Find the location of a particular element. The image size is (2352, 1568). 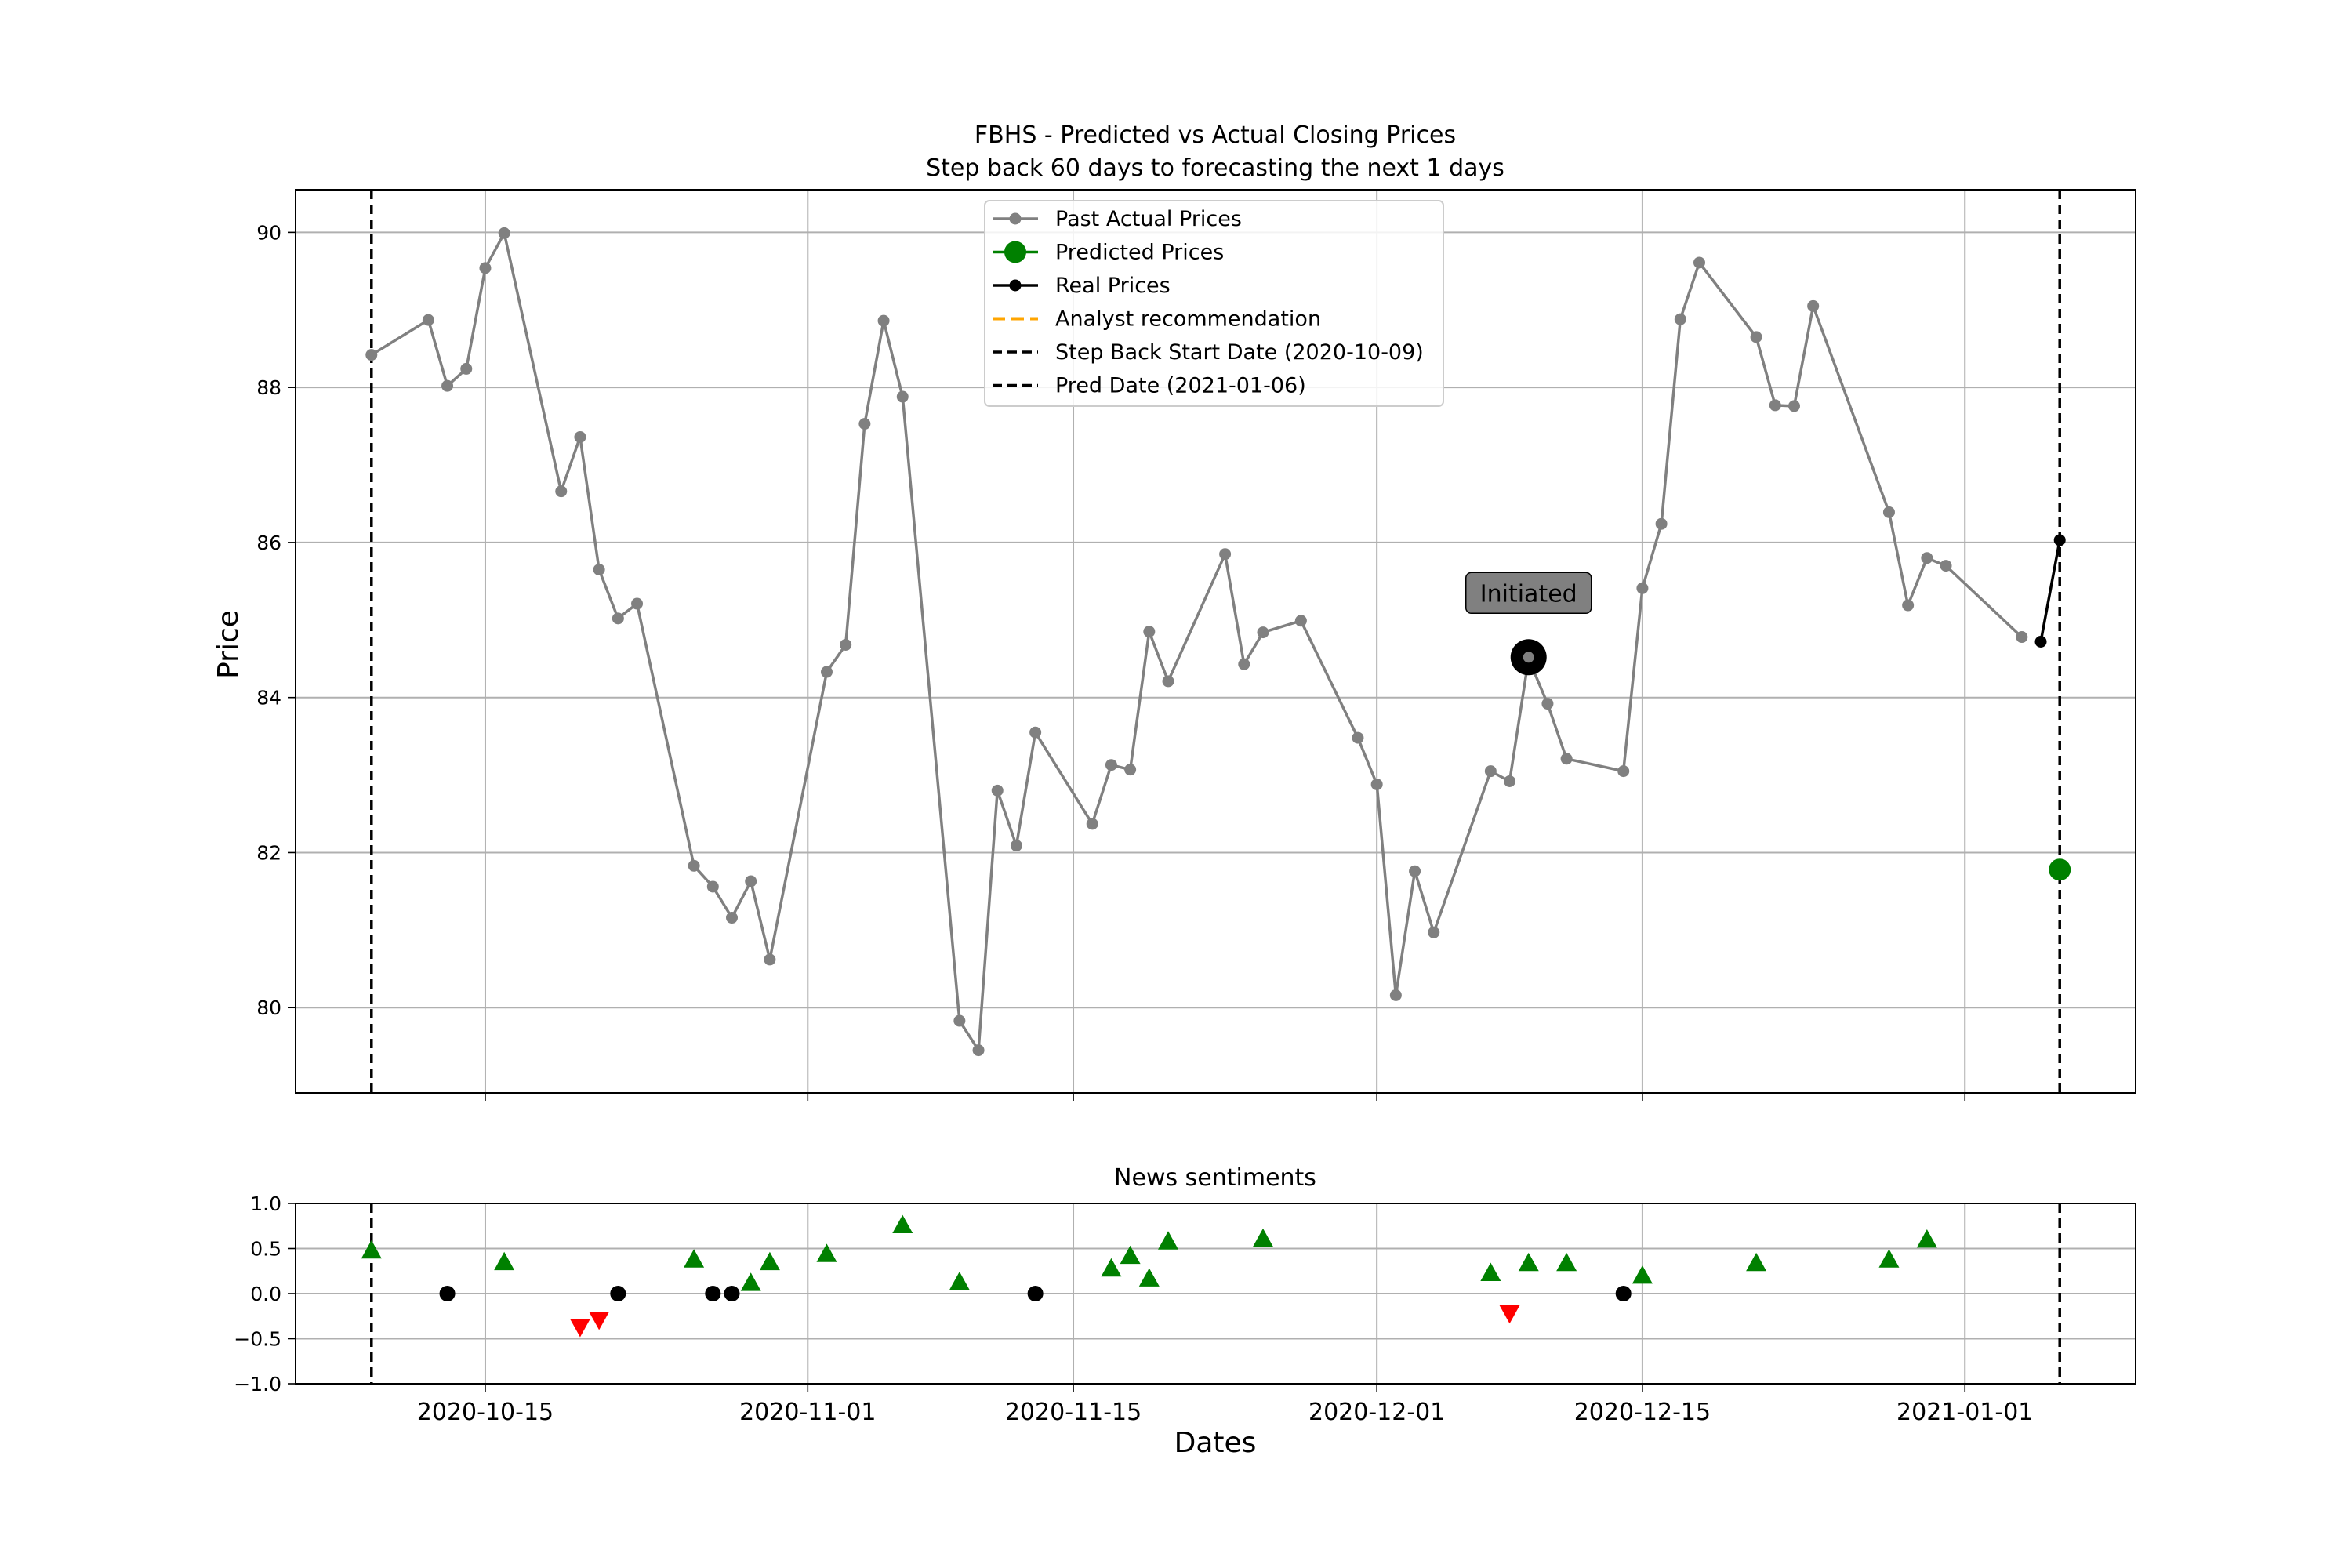

legend-entry-label: Step Back Start Date (2020-10-09) is located at coordinates (1239, 352).